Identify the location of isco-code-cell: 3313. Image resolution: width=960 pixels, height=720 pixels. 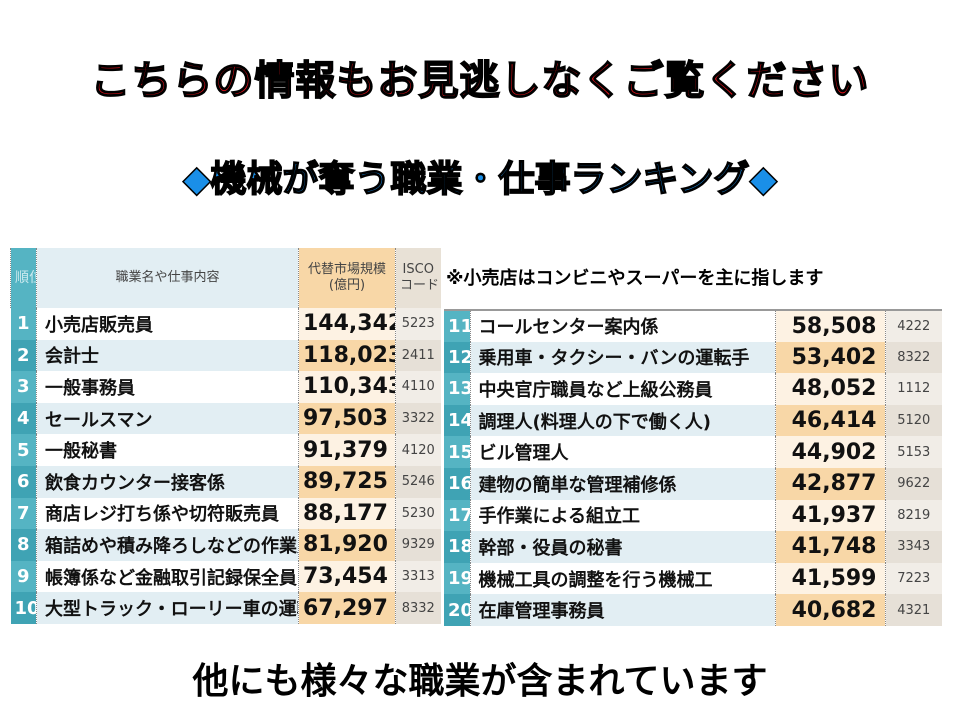
(418, 576).